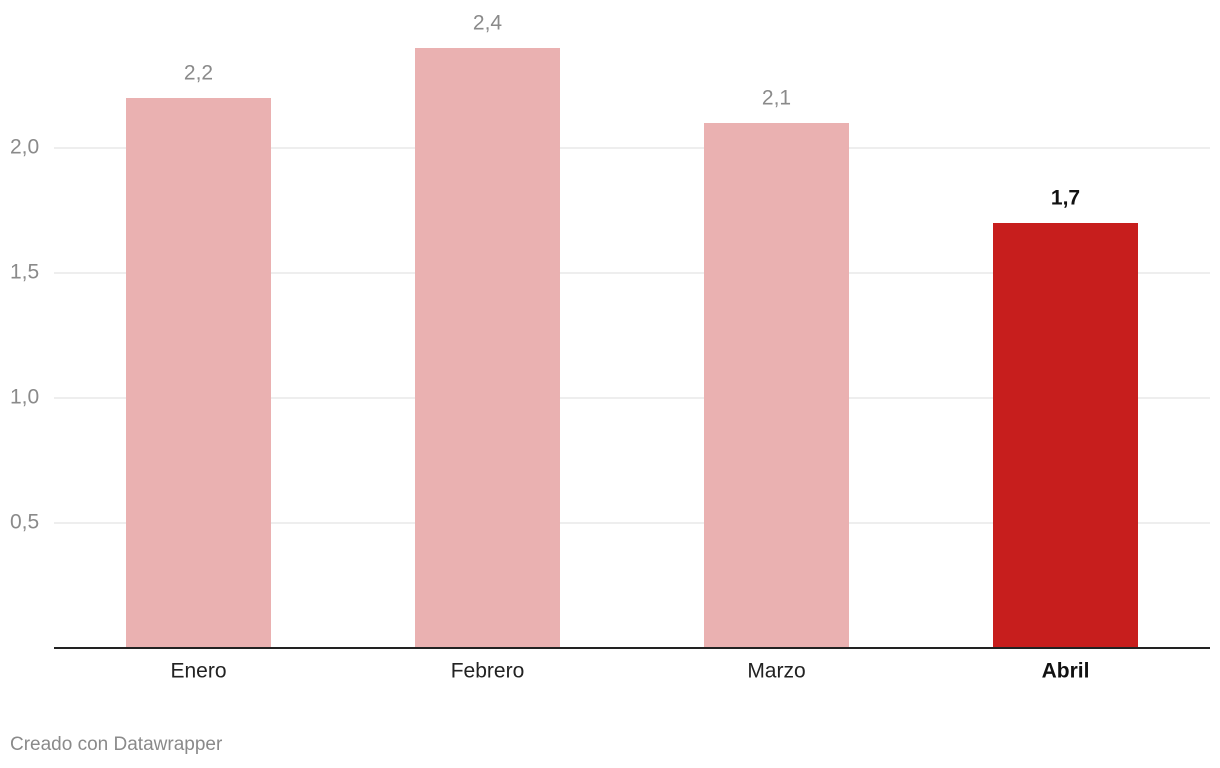  Describe the element at coordinates (24, 272) in the screenshot. I see `y-tick-label: 1,5` at that location.